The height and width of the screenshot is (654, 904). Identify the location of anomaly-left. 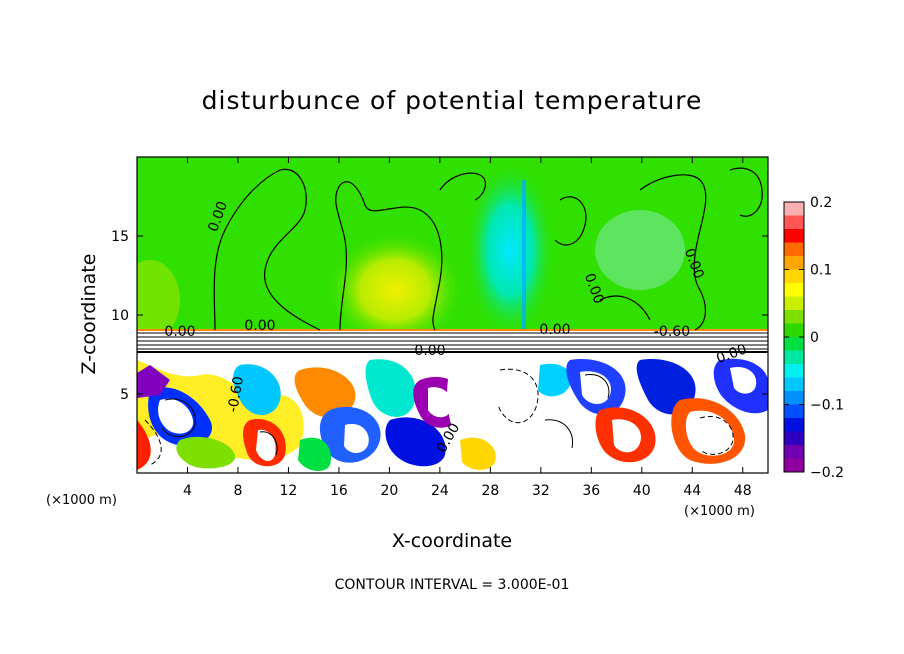
(158, 300).